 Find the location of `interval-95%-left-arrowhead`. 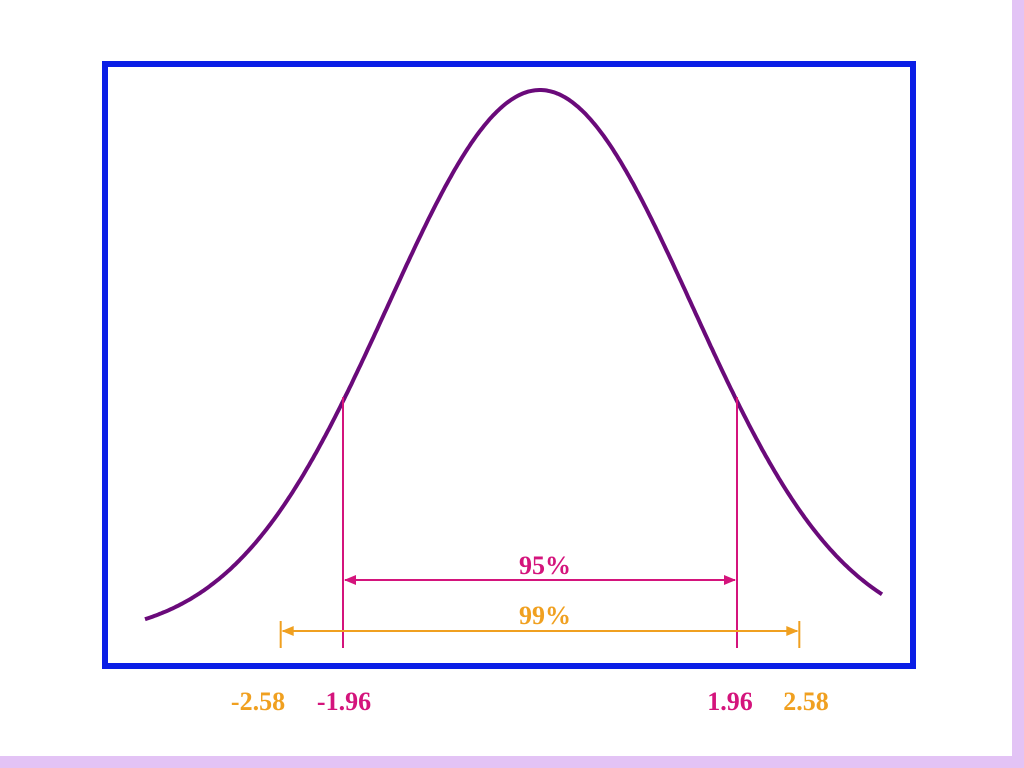

interval-95%-left-arrowhead is located at coordinates (350, 580).